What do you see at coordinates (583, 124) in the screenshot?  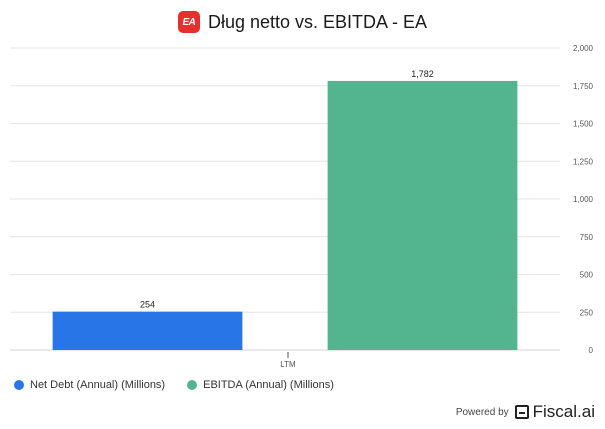 I see `y-tick-label: 1,500` at bounding box center [583, 124].